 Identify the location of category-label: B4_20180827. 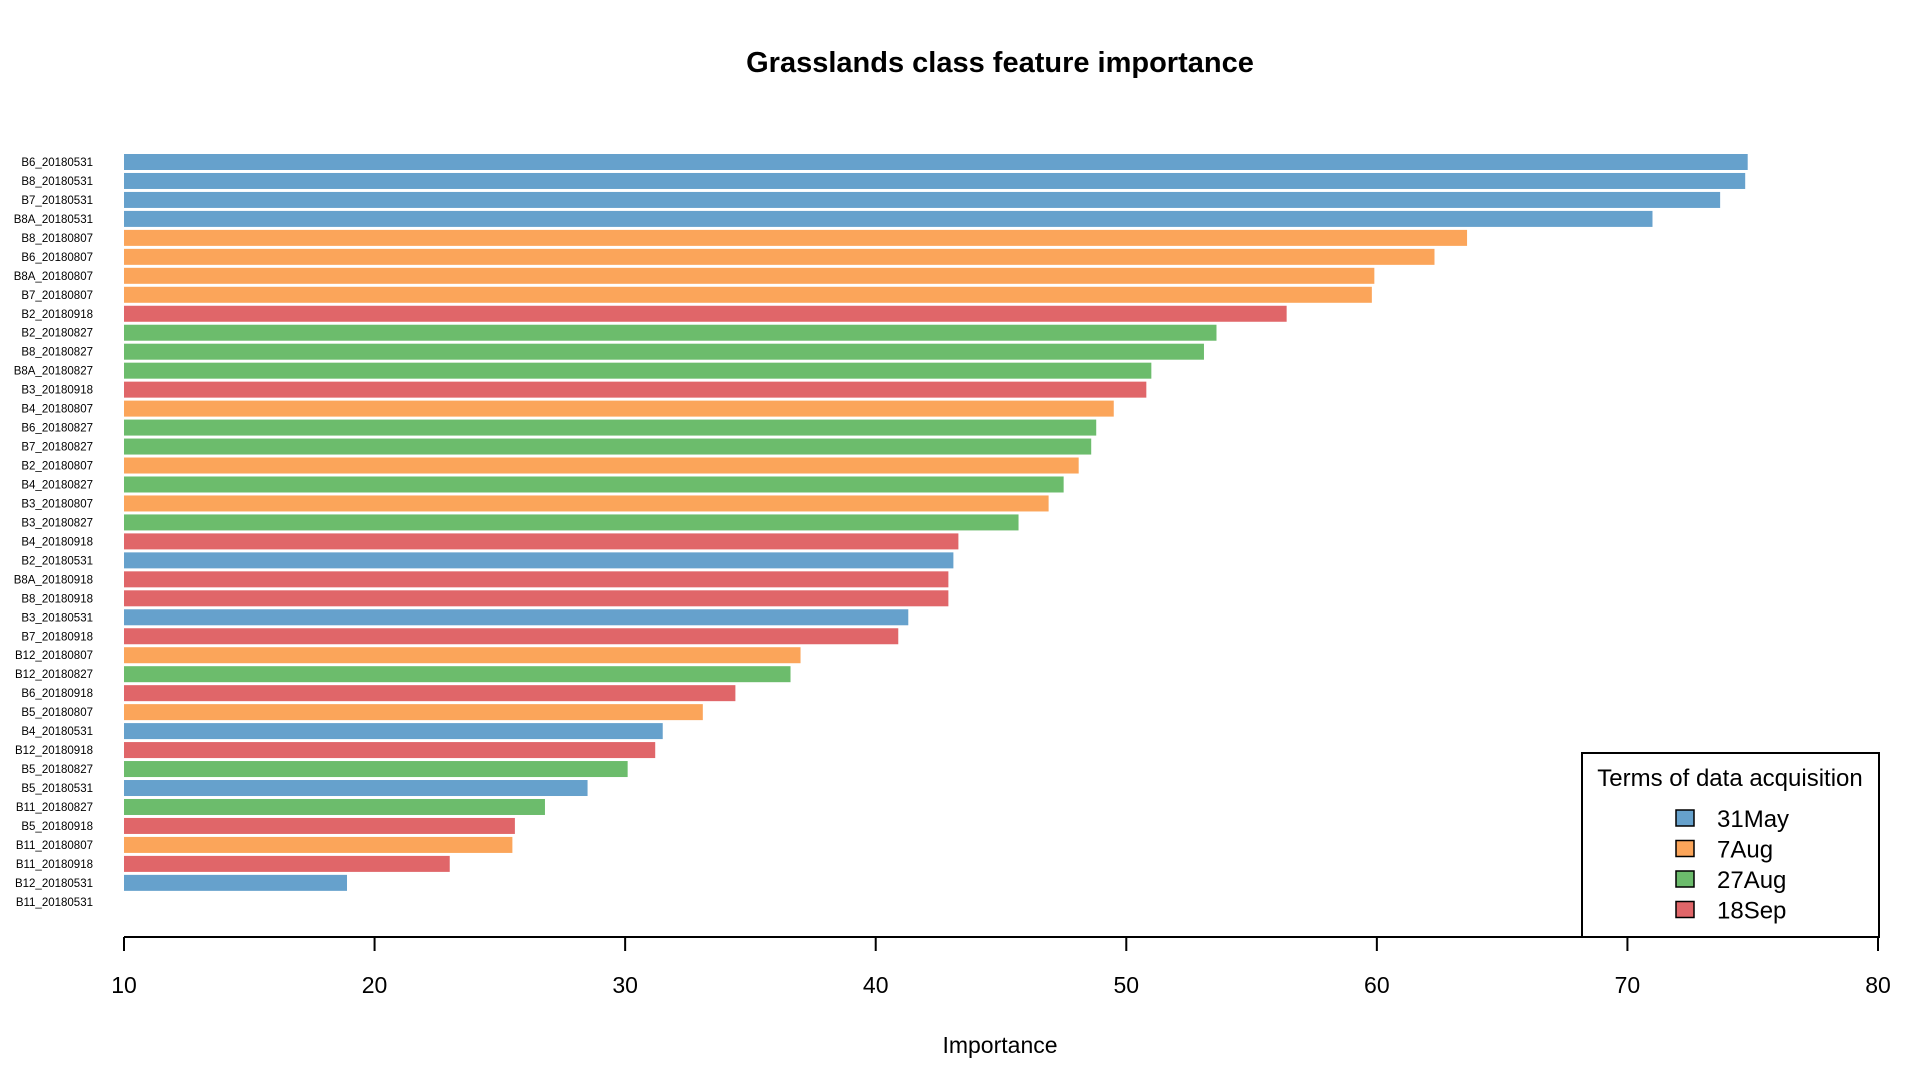
(57, 485).